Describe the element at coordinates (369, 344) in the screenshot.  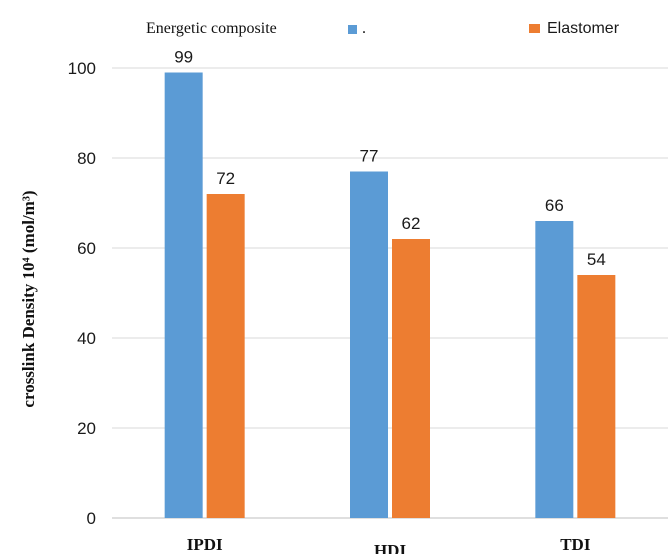
I see `bar-energetic-composite-hdi` at that location.